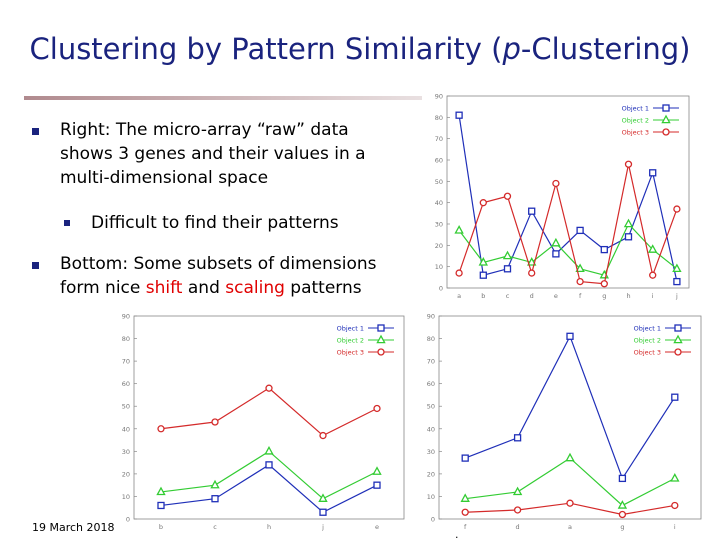  What do you see at coordinates (570, 527) in the screenshot?
I see `x-tick-label: a` at bounding box center [570, 527].